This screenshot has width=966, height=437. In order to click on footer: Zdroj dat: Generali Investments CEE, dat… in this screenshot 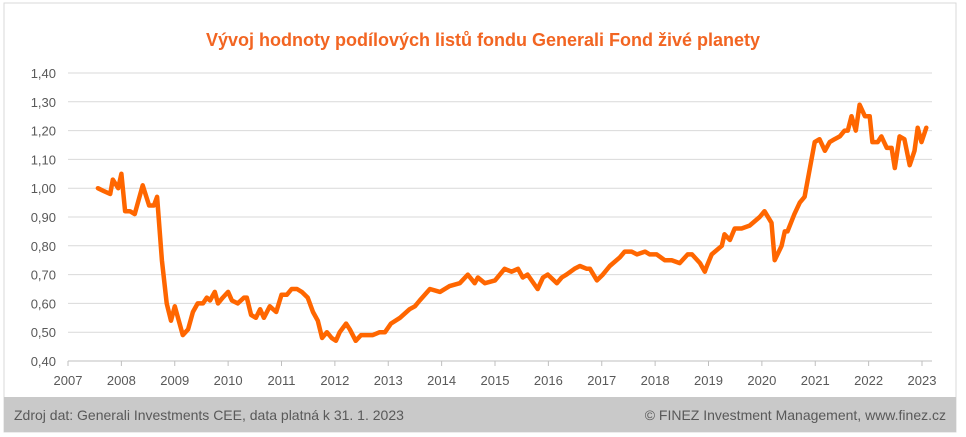, I will do `click(480, 414)`.